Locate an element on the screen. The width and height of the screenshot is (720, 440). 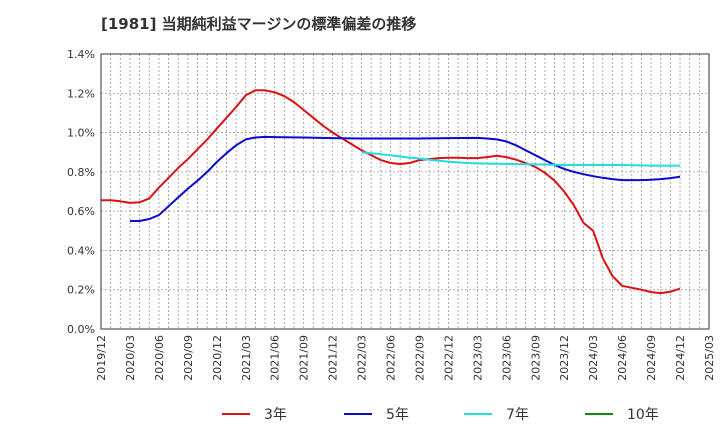
x-tick-label: 2020/12 is located at coordinates (217, 358).